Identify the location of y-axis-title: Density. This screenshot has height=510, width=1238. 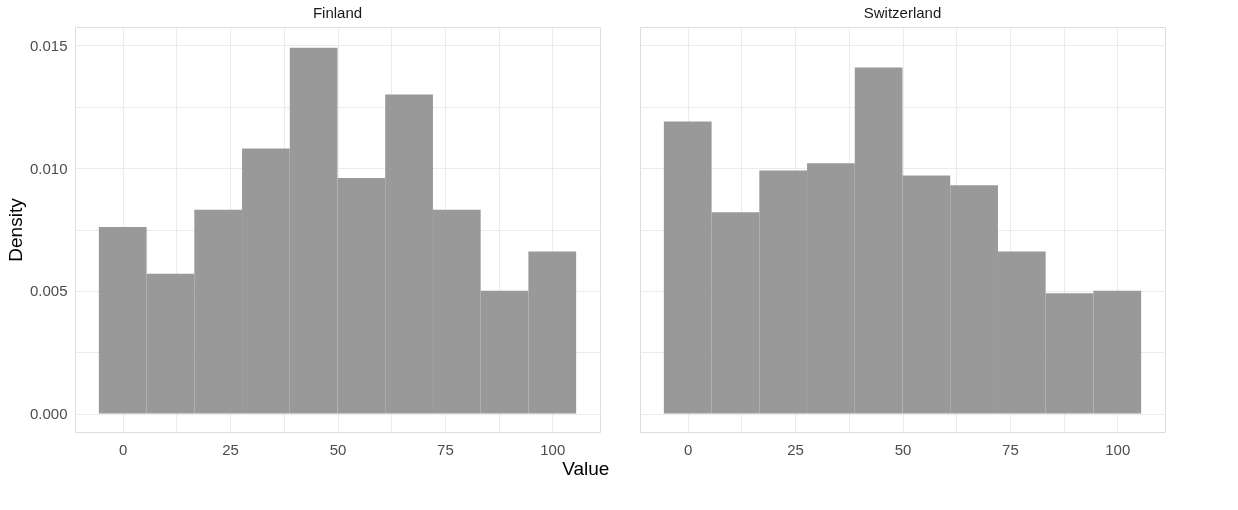
(15, 229).